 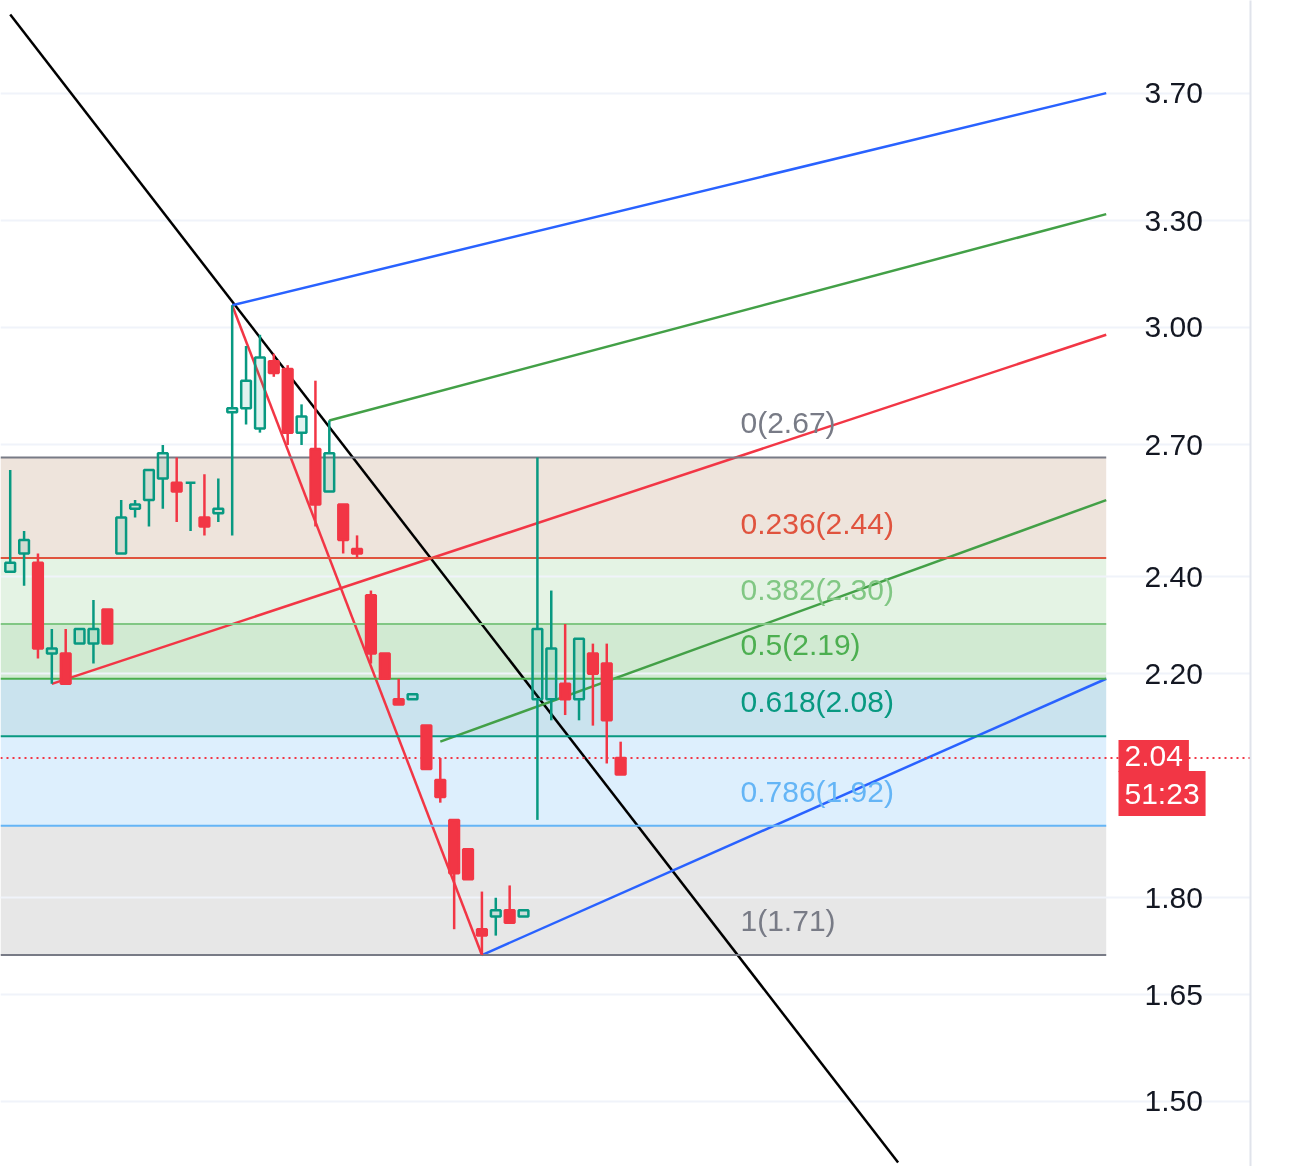 I want to click on ref-line-label: 0(2.67), so click(x=788, y=423).